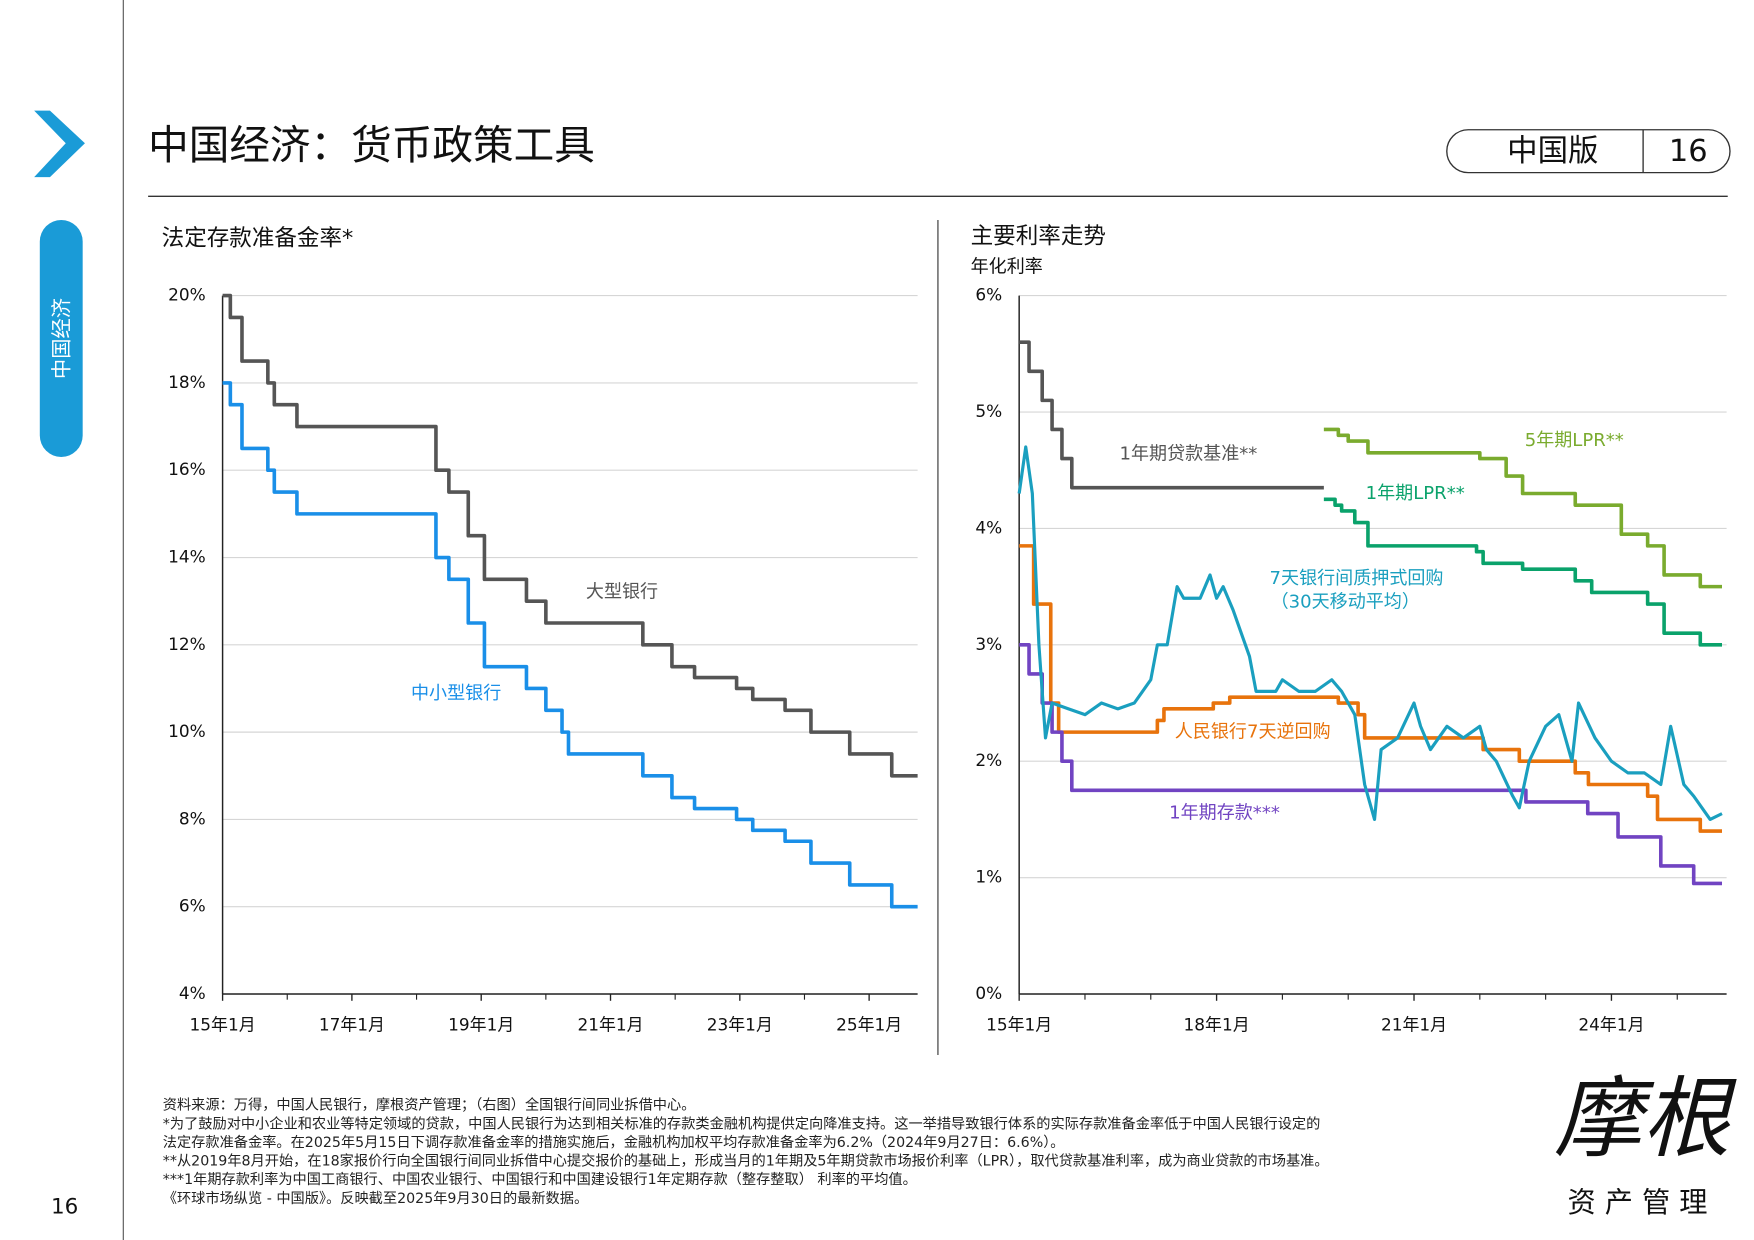  What do you see at coordinates (988, 411) in the screenshot?
I see `y-tick-label: 5%` at bounding box center [988, 411].